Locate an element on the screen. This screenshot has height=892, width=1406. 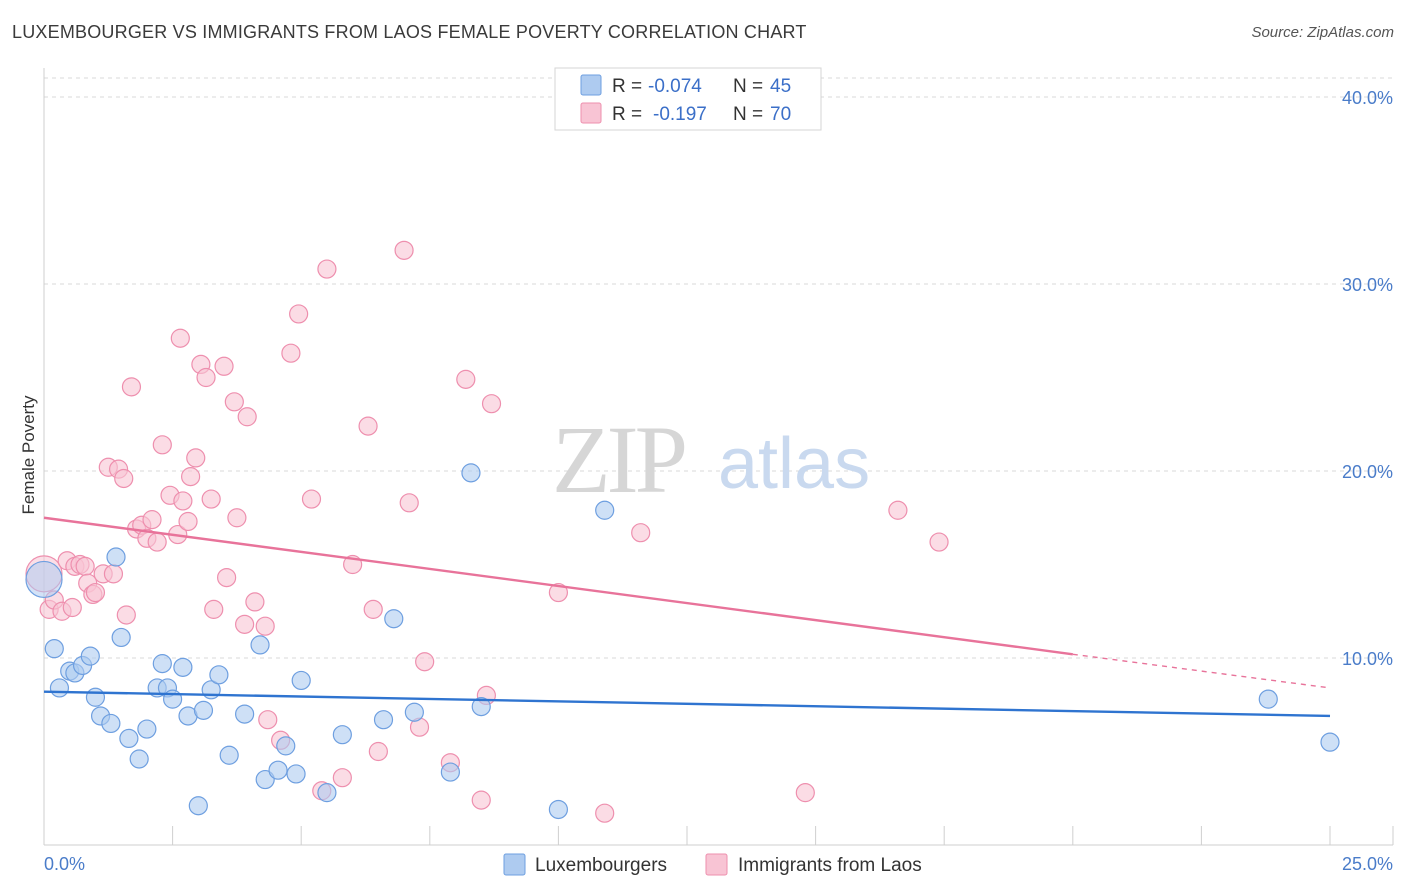
y-tick-labels: 10.0% 20.0% 30.0% 40.0% is located at coordinates (1367, 378).